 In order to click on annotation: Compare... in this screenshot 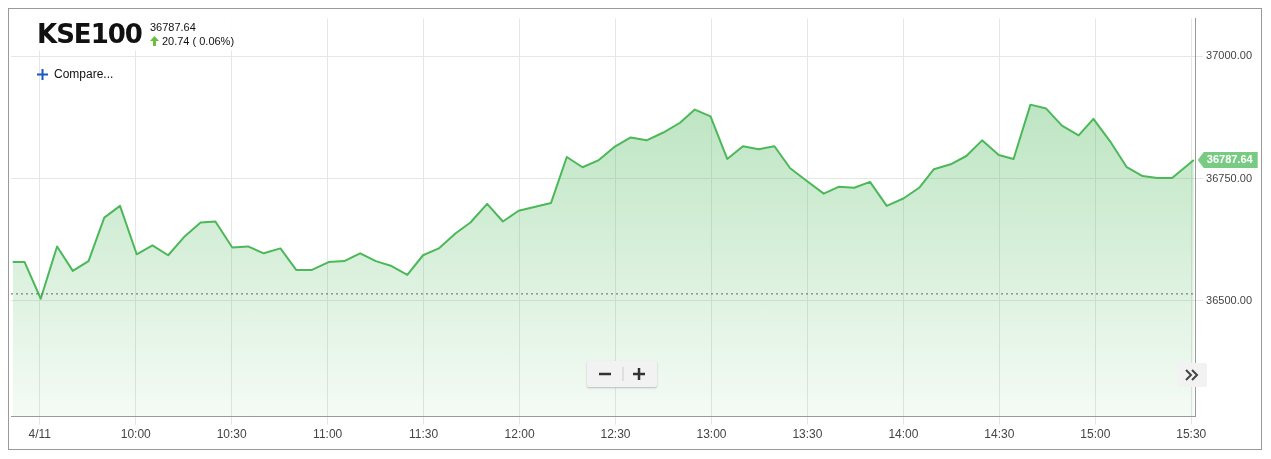, I will do `click(84, 74)`.